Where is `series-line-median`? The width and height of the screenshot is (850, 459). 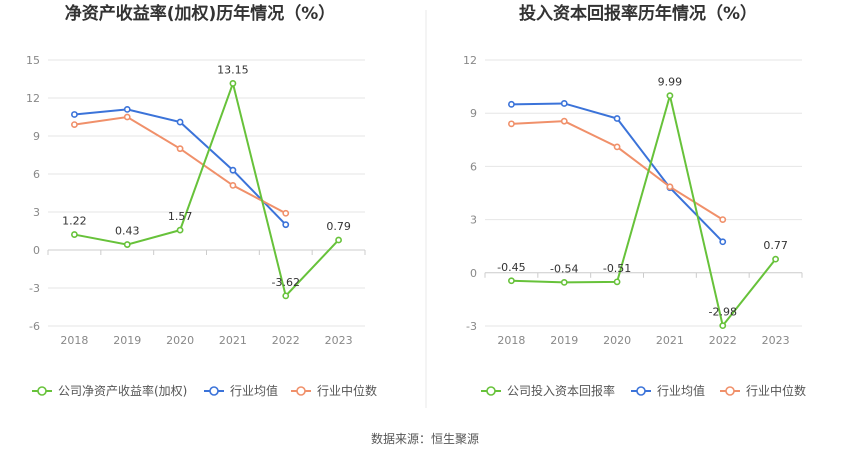
series-line-median is located at coordinates (617, 170).